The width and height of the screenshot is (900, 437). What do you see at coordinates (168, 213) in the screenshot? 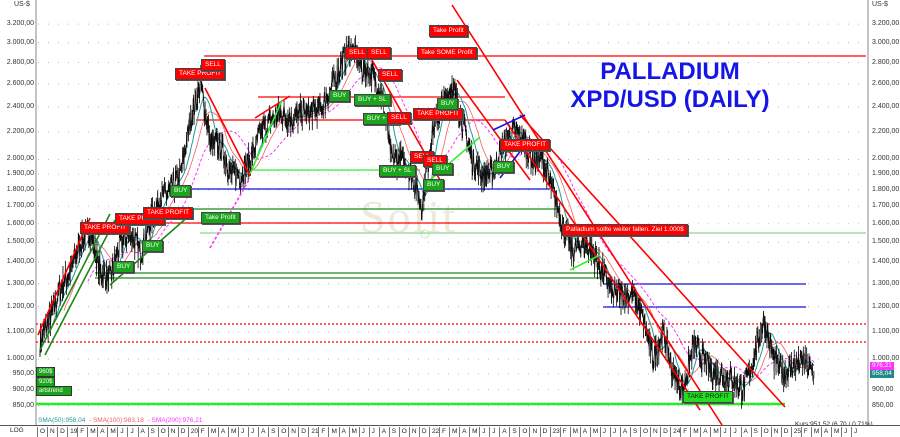
I see `annotation-take-profit: TAKE PROFIT` at bounding box center [168, 213].